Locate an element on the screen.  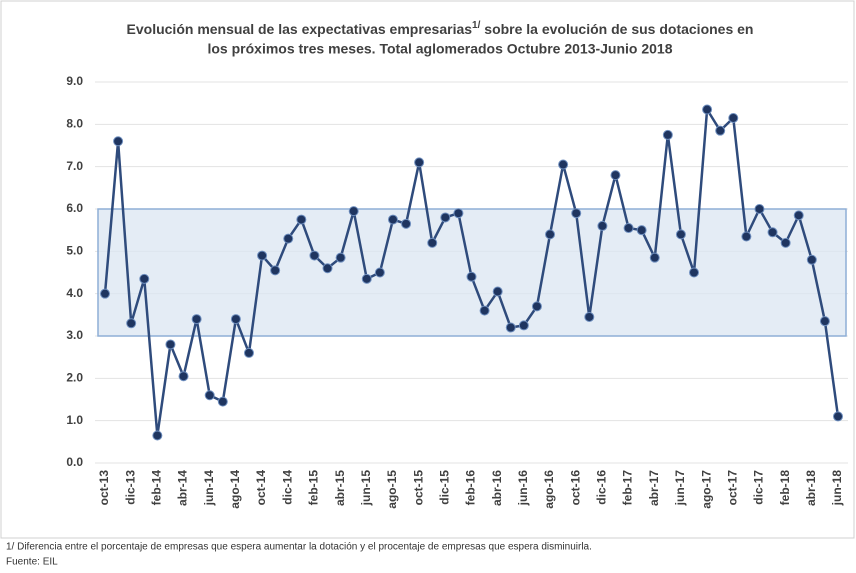
x-tick-label: dic-17 is located at coordinates (759, 487).